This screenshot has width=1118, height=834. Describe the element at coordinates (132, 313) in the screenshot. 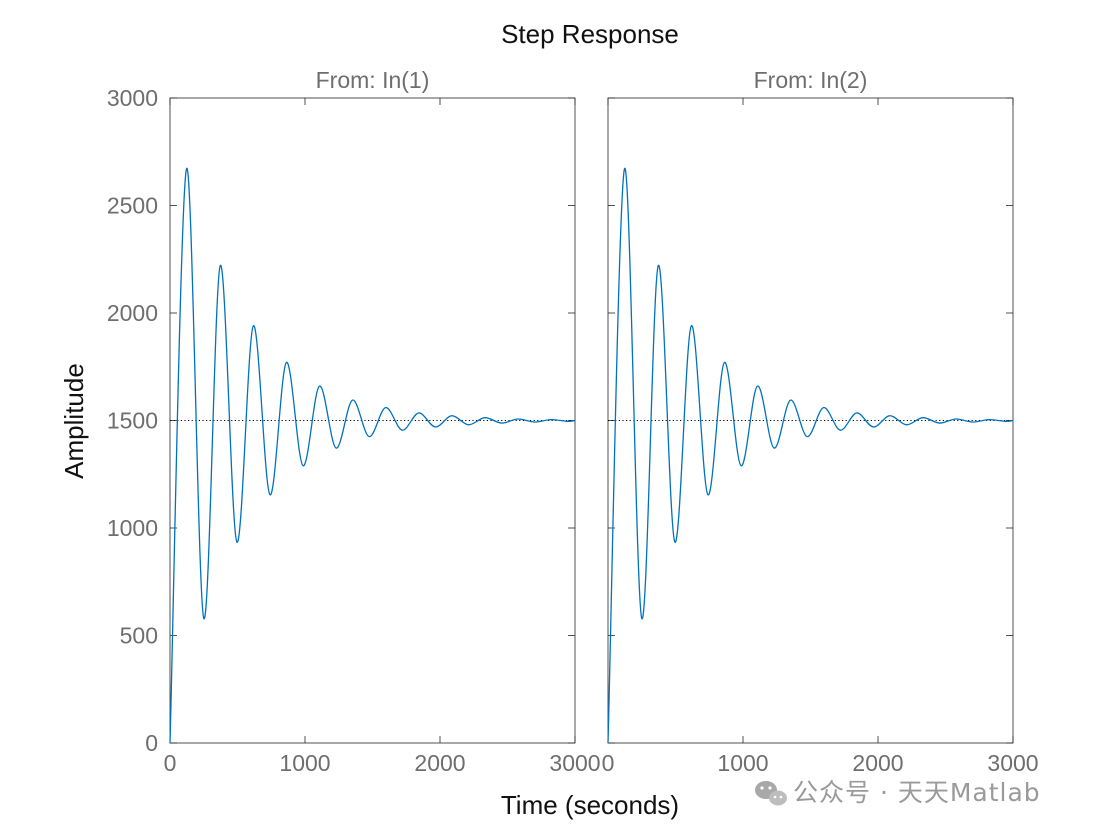

I see `y-tick-label: 2000` at that location.